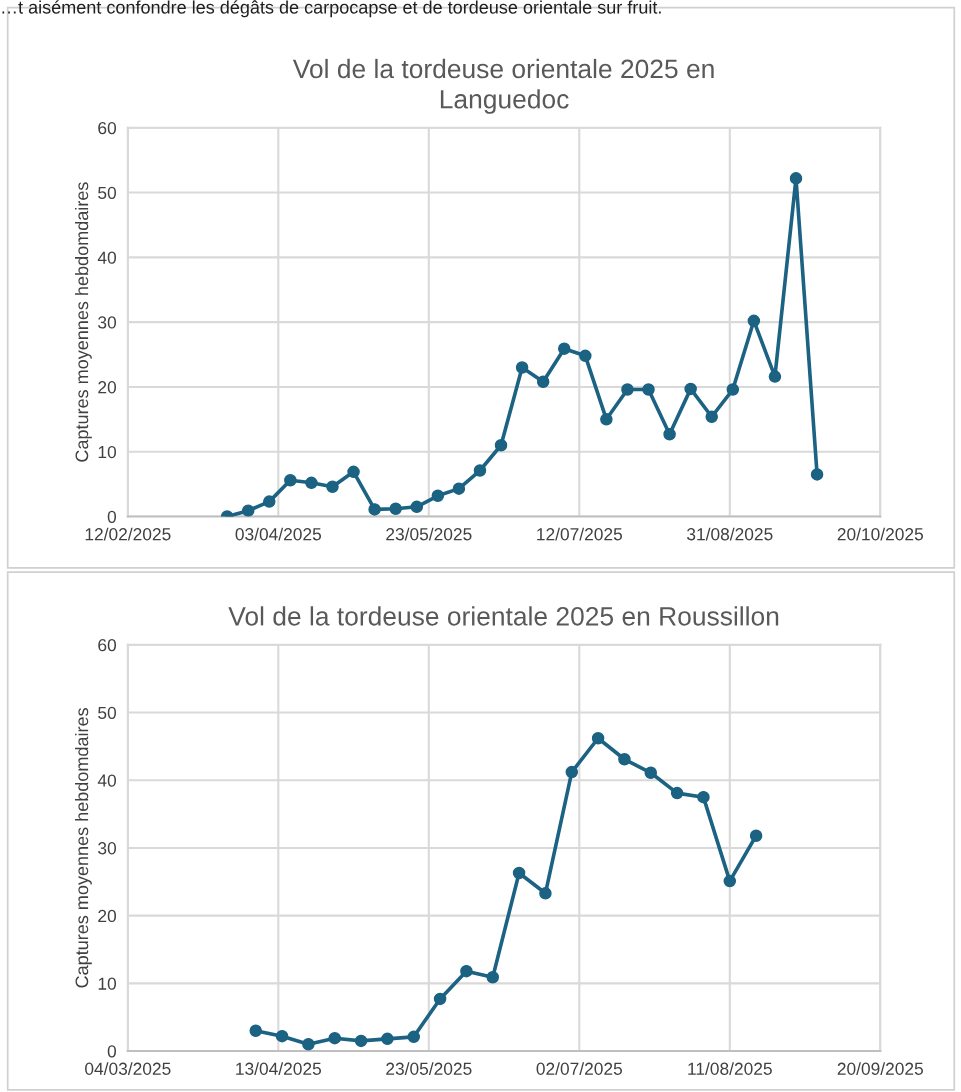  I want to click on chart-title: Vol de la tordeuse orientale 2025 en Languedoc, so click(503, 86).